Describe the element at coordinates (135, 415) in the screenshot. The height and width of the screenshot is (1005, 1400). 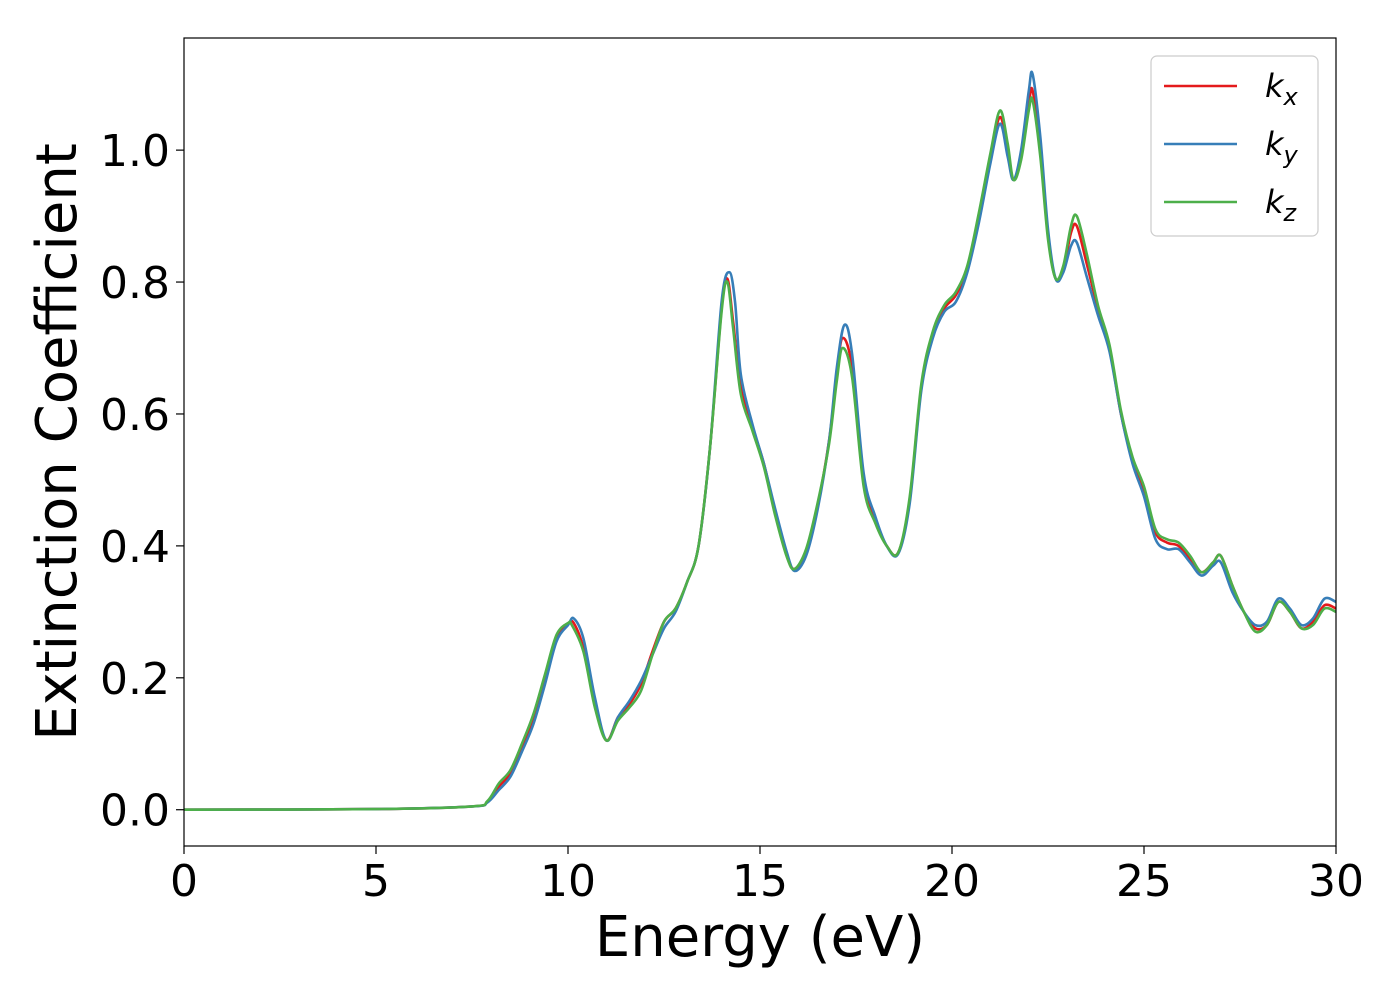
I see `y-tick-label: 0.6` at that location.